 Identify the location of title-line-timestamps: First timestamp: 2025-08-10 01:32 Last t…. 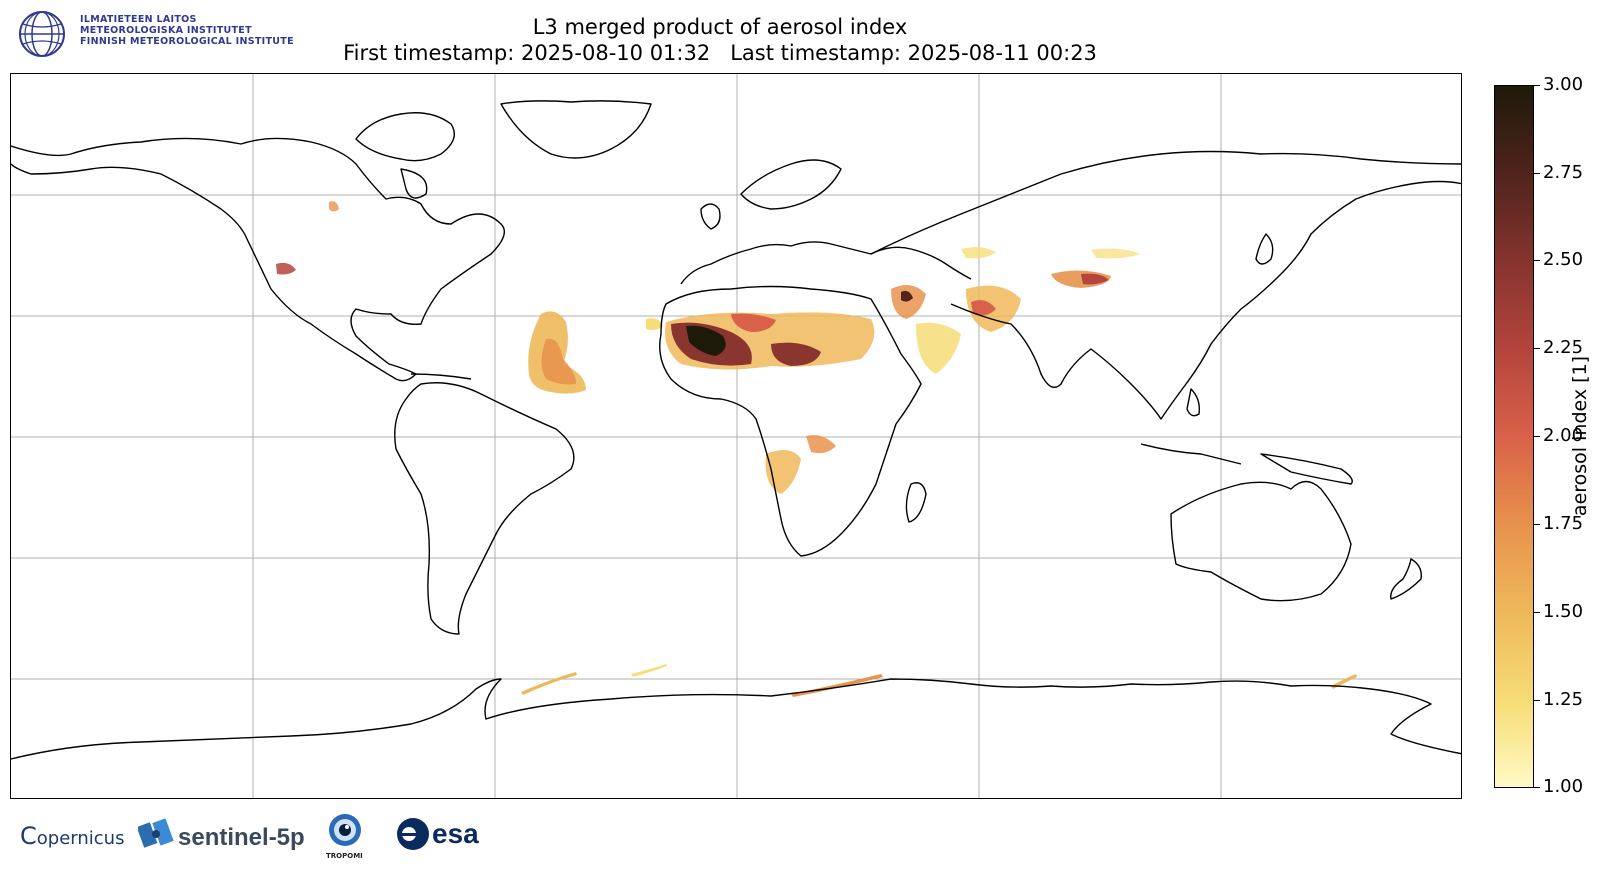
(720, 53).